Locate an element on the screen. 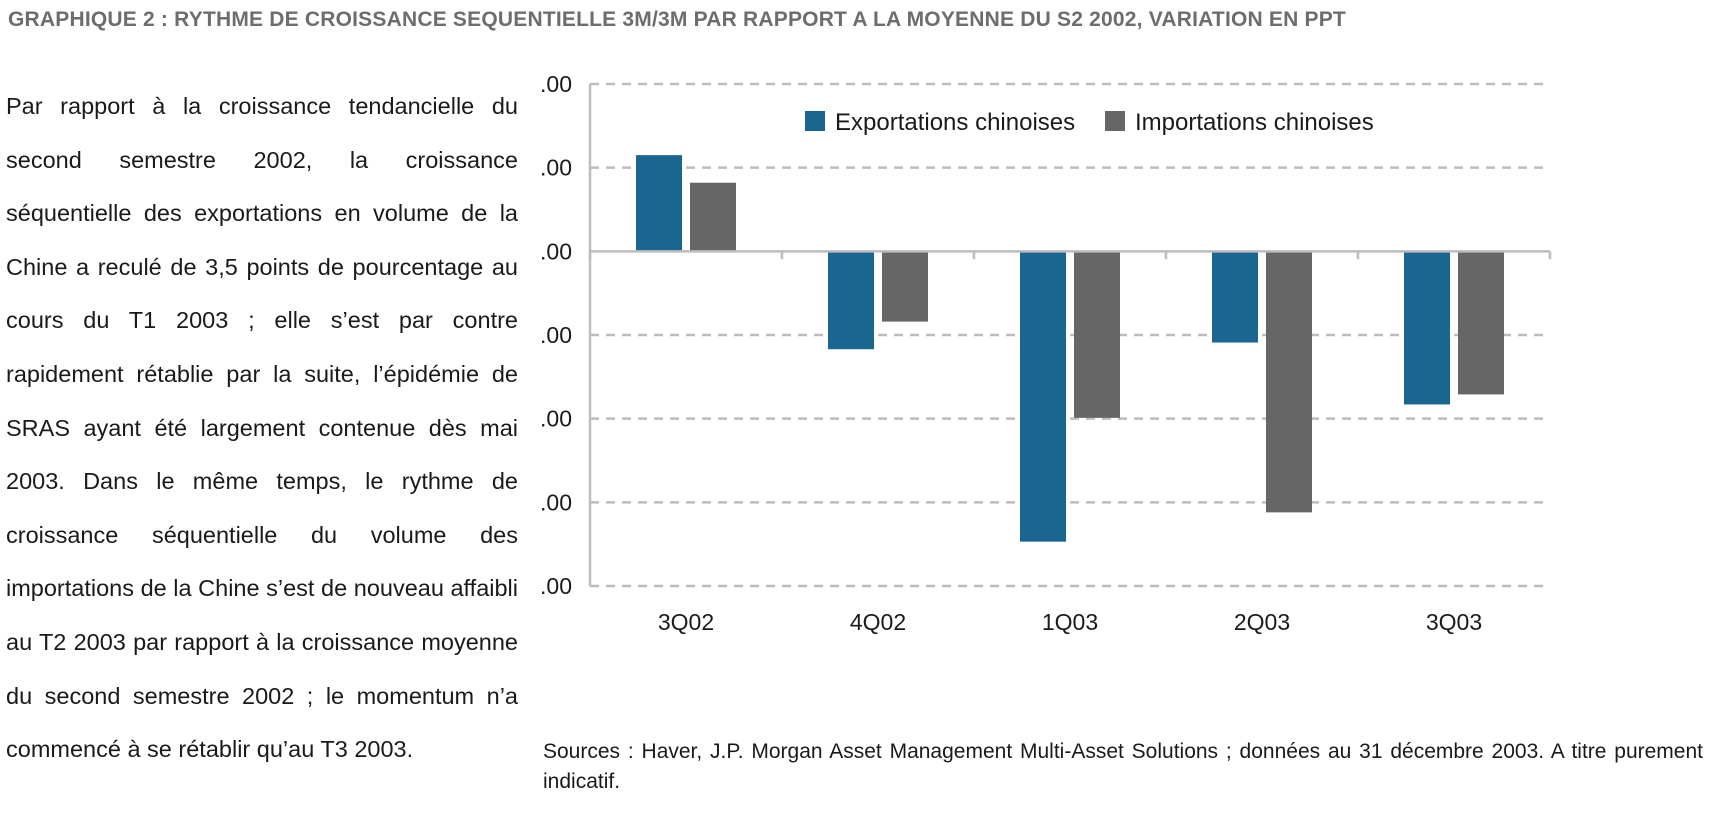  x-tick-label: 1Q03 is located at coordinates (1070, 622).